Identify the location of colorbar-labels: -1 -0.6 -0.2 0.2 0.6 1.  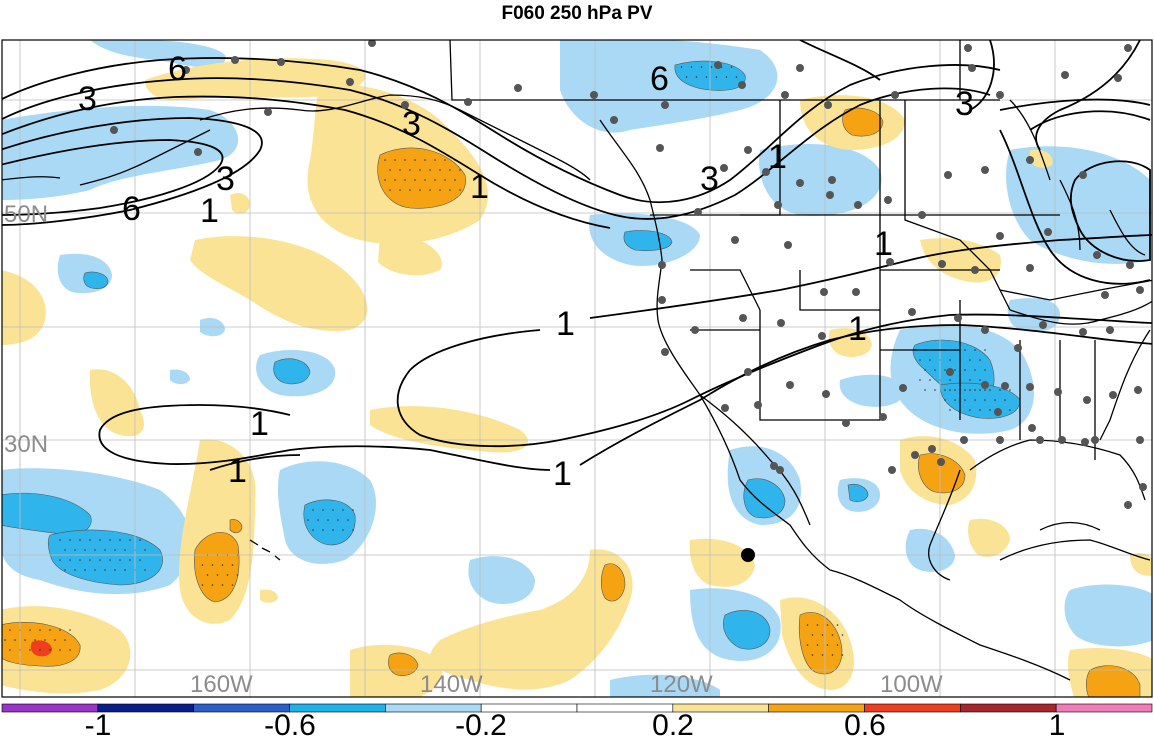
(575, 724).